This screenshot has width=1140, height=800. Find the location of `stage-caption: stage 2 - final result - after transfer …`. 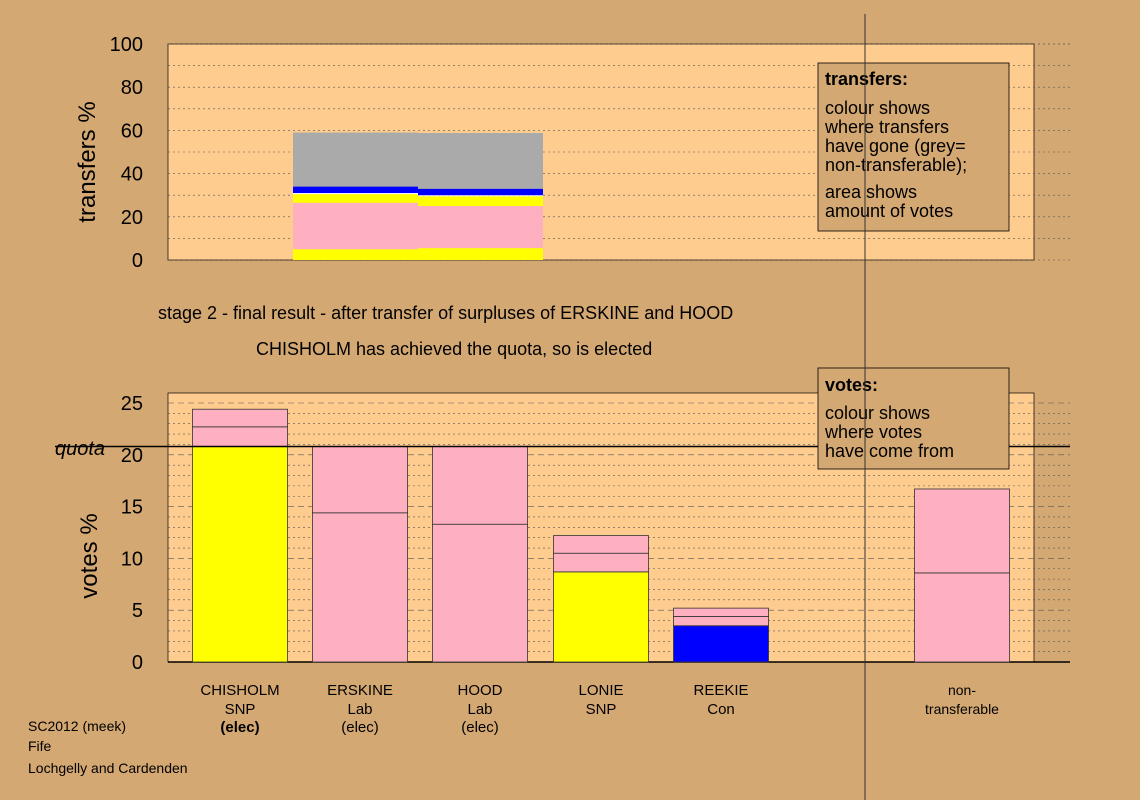

stage-caption: stage 2 - final result - after transfer … is located at coordinates (445, 313).